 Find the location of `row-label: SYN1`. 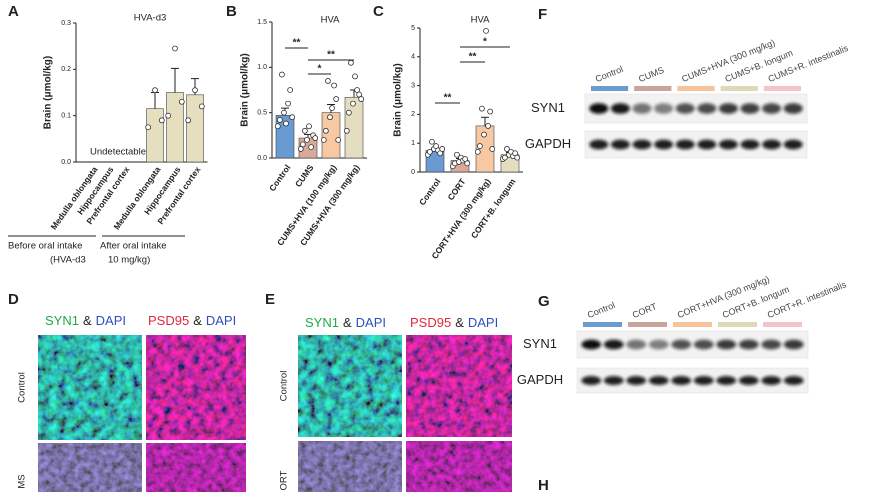

row-label: SYN1 is located at coordinates (540, 343).